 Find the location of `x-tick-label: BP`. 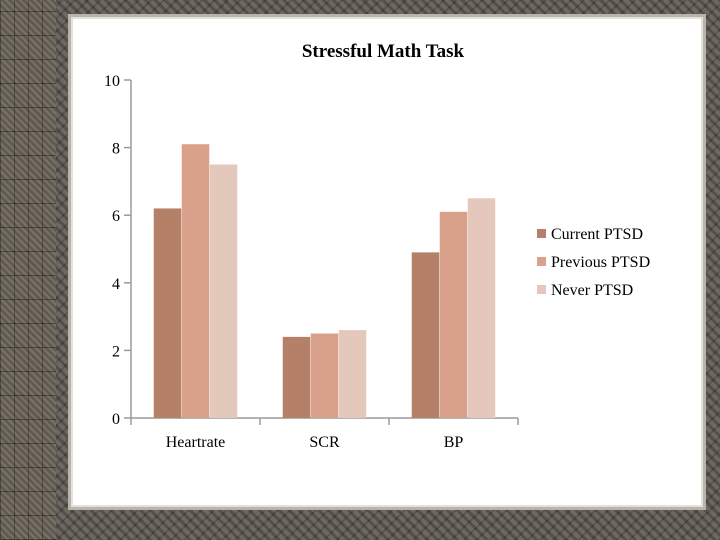

x-tick-label: BP is located at coordinates (454, 442).